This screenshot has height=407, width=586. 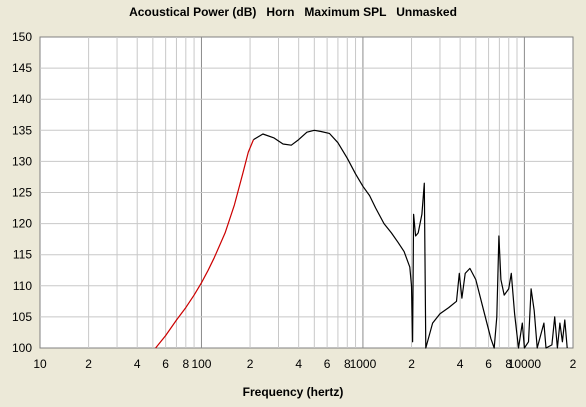 I want to click on x-tick-label: 1000, so click(x=363, y=364).